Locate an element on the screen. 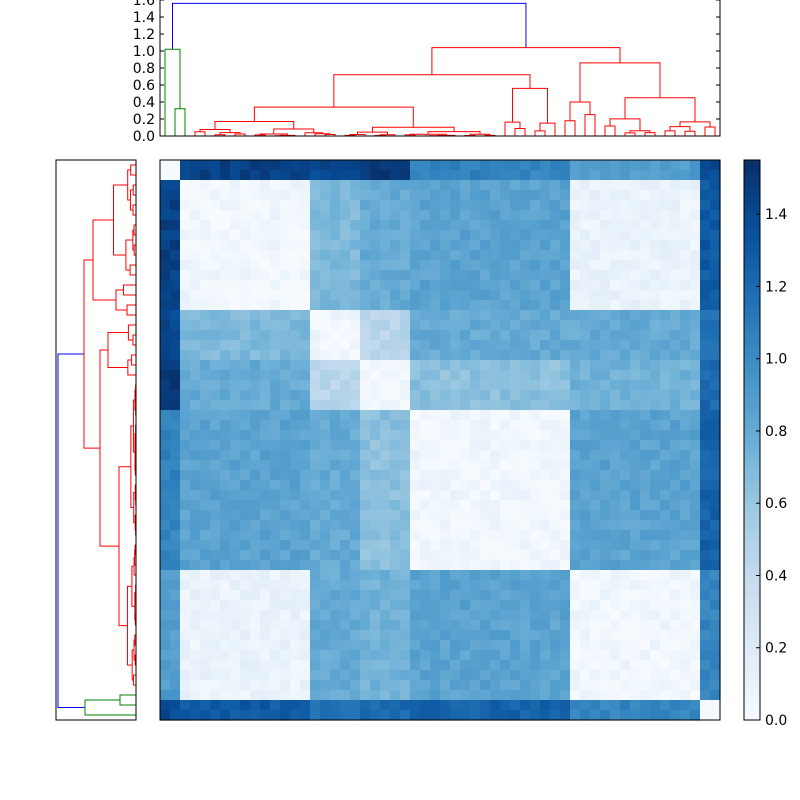  colorbar-swatch is located at coordinates (752, 334).